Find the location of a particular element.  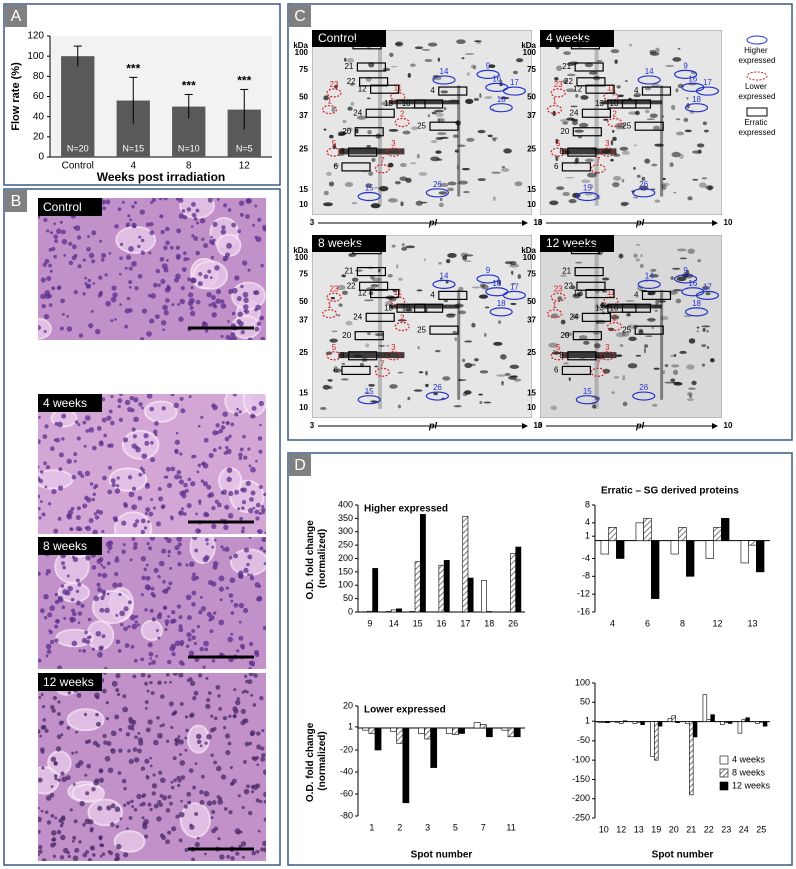

spot-number: 2 is located at coordinates (402, 114).